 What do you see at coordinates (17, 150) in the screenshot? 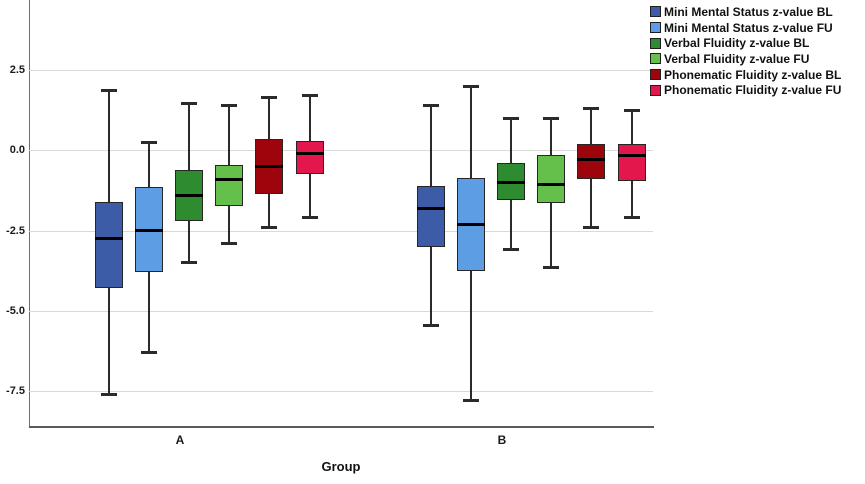
I see `y-tick-label: 0.0` at bounding box center [17, 150].